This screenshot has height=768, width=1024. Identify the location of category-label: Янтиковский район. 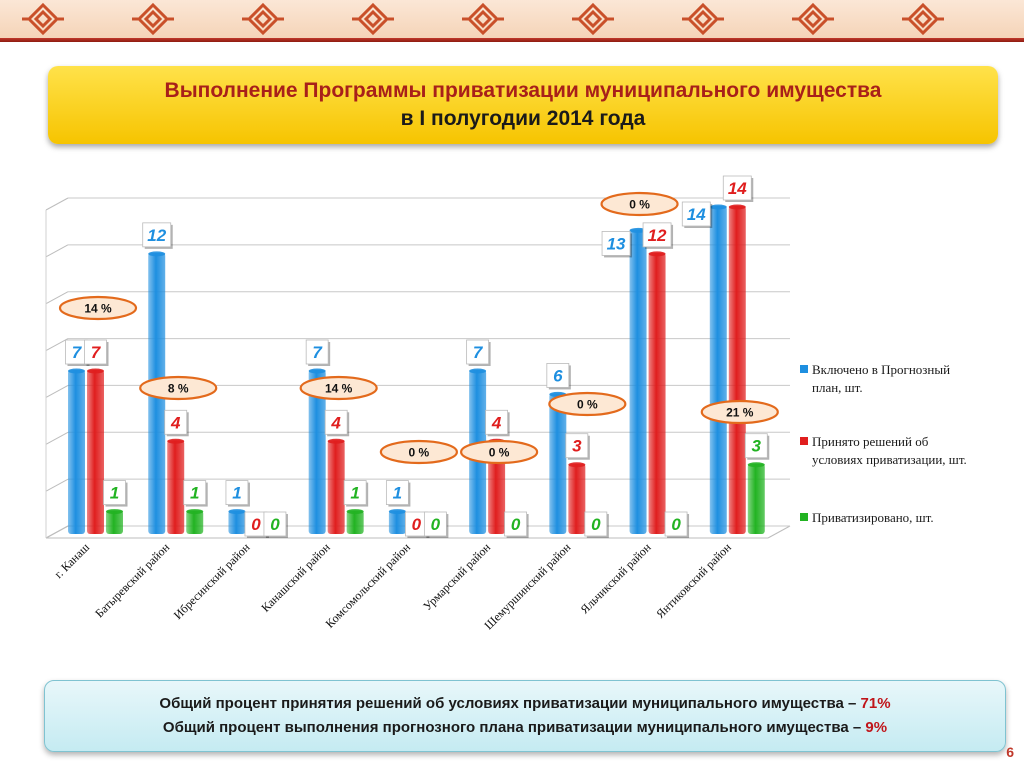
(693, 580).